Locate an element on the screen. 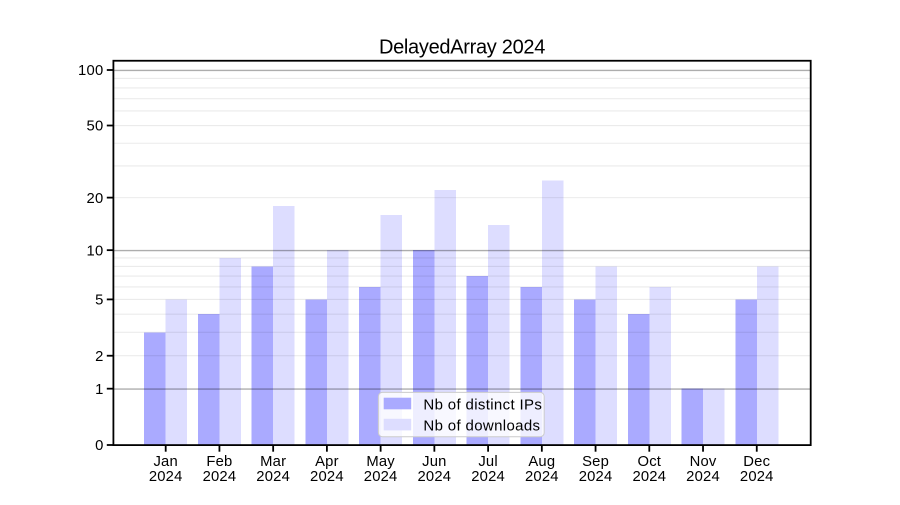 This screenshot has width=900, height=505. svg-text: 50 is located at coordinates (95, 127).